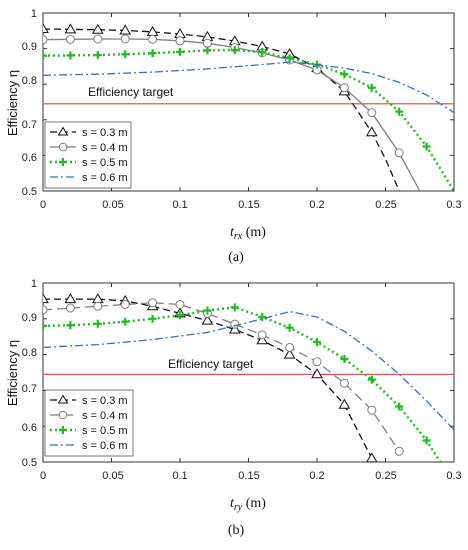  I want to click on legend-a: s = 0.3 m s = 0.4 m s = 0.5 m s = 0.6 m, so click(88, 155).